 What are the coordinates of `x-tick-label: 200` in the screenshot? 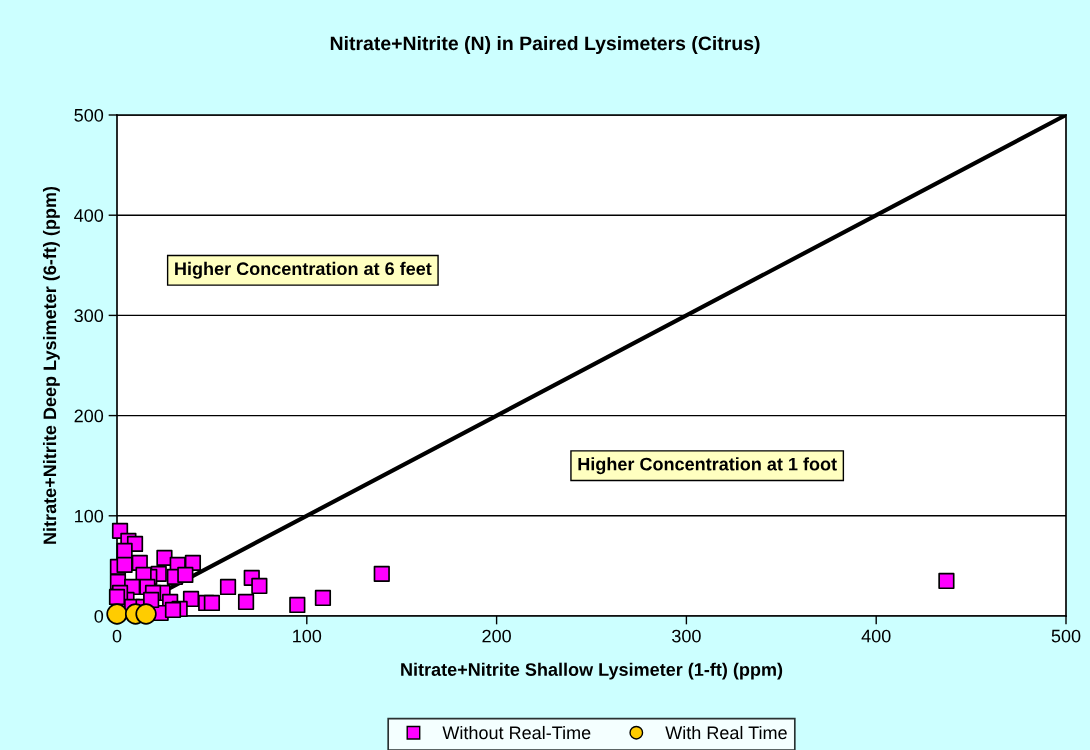 It's located at (496, 636).